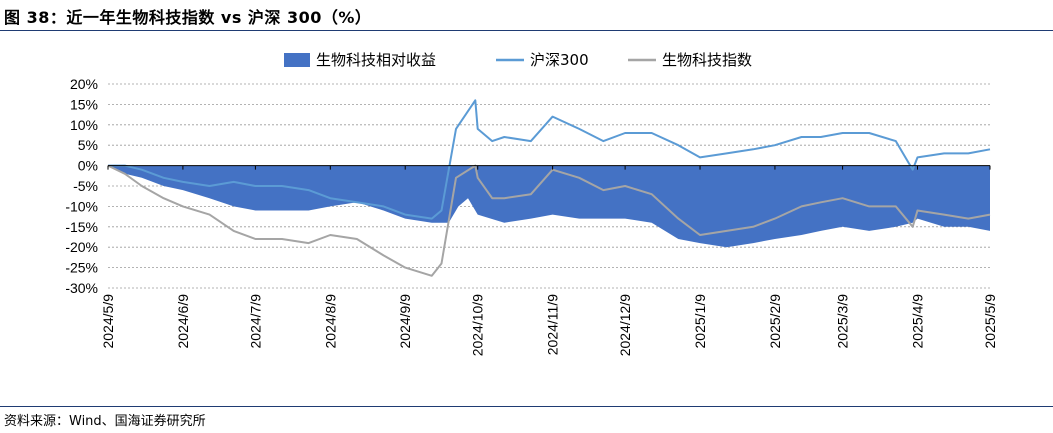 This screenshot has width=1053, height=433. What do you see at coordinates (84, 104) in the screenshot?
I see `y-tick-label: 15%` at bounding box center [84, 104].